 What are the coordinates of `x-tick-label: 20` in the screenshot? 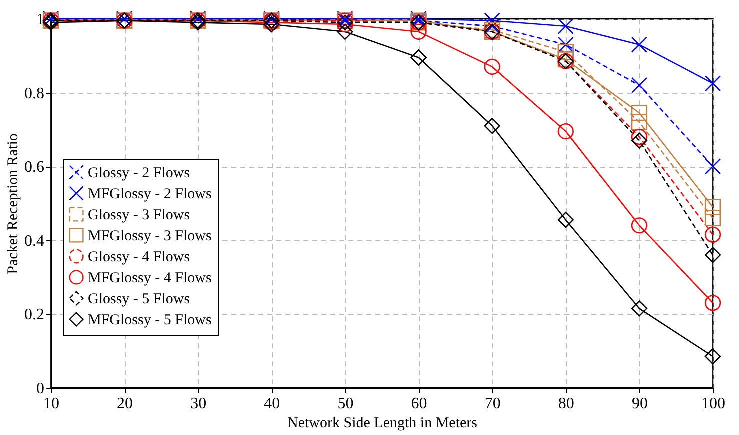 It's located at (125, 404).